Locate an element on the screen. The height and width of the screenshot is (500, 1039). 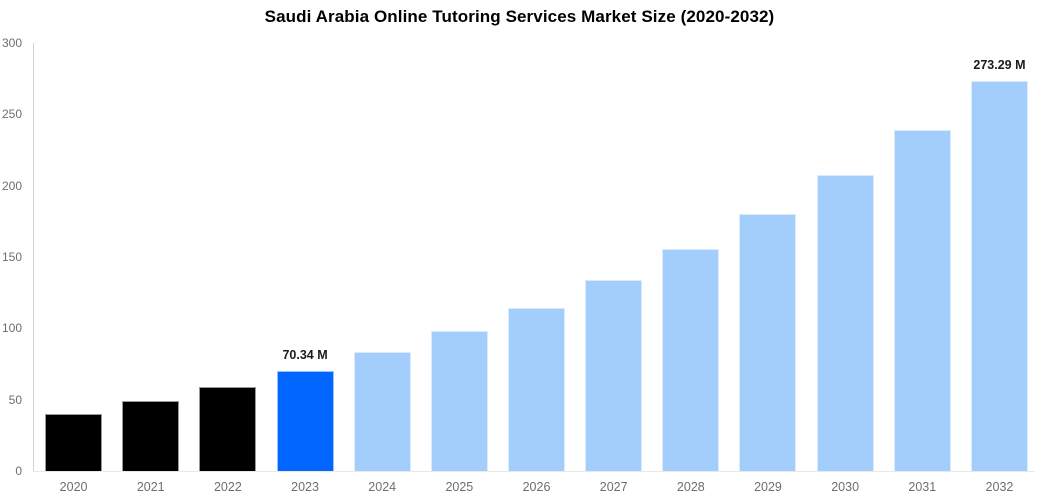
x-tick-label: 2027 is located at coordinates (613, 487).